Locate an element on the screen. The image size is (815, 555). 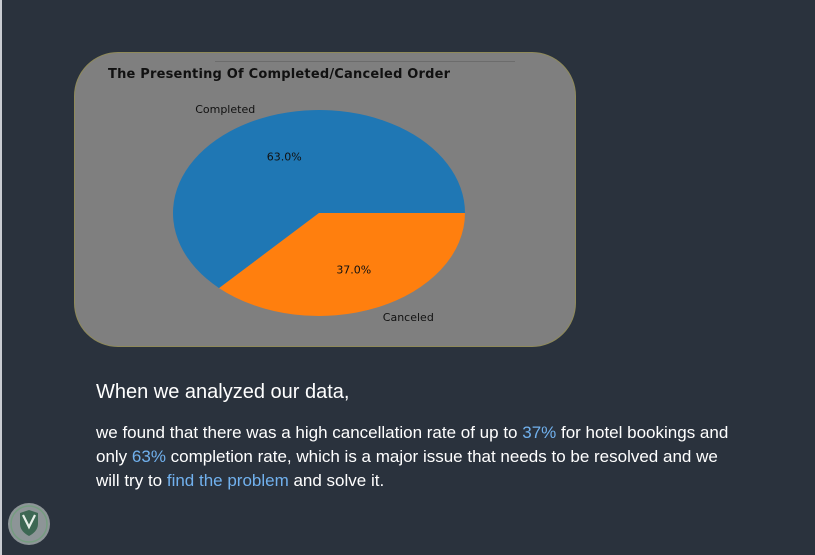
pie-slice-canceled is located at coordinates (342, 264).